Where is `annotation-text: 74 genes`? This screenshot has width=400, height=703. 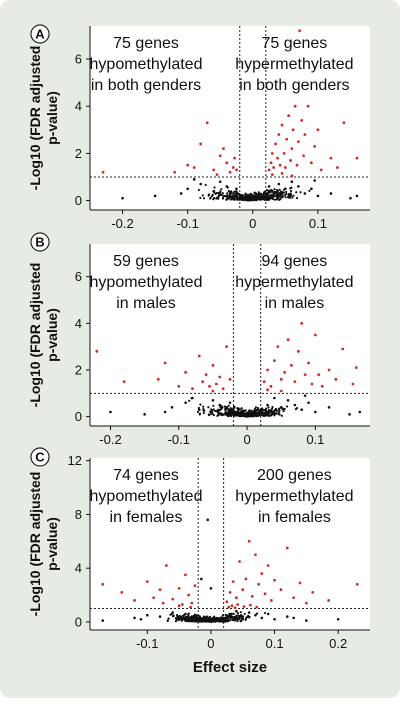
annotation-text: 74 genes is located at coordinates (146, 475).